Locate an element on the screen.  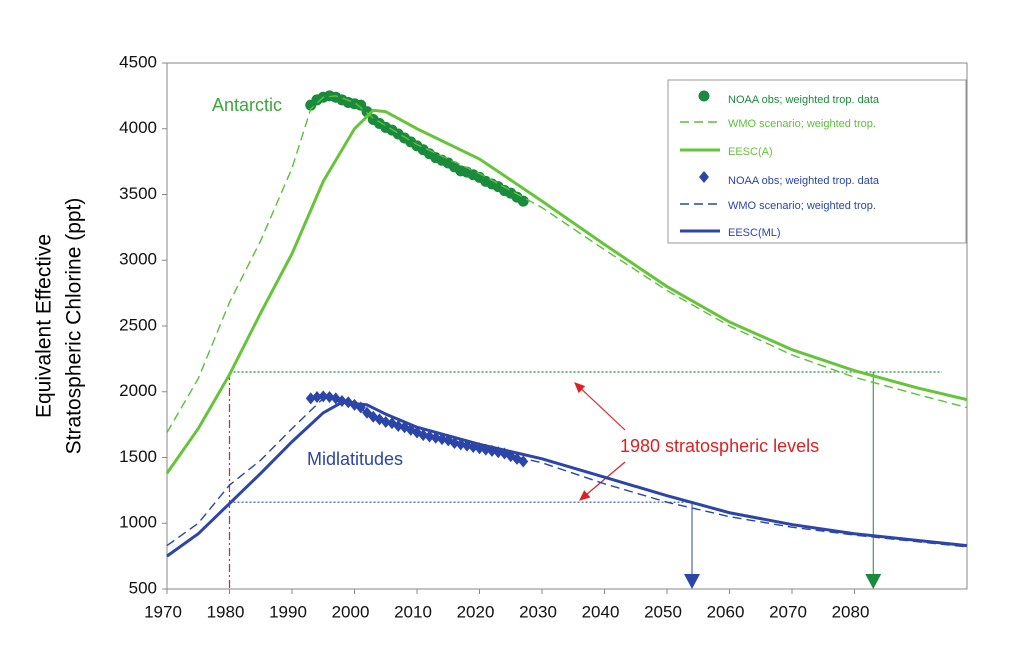
y-tick-label: 2500 is located at coordinates (138, 324).